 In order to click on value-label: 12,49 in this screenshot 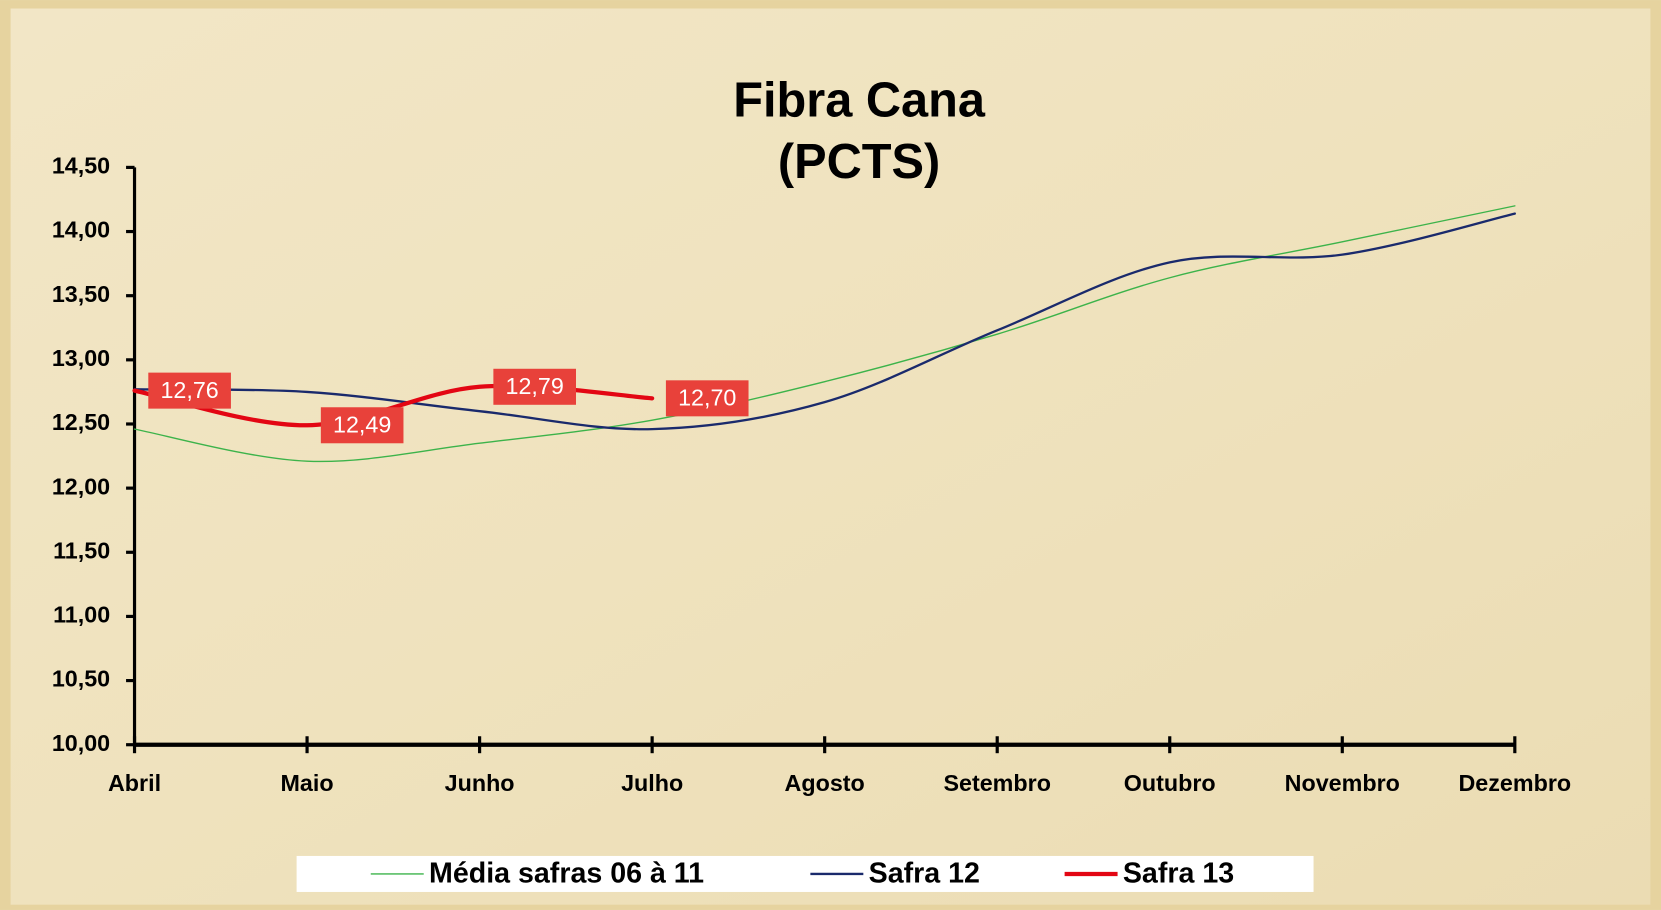, I will do `click(362, 424)`.